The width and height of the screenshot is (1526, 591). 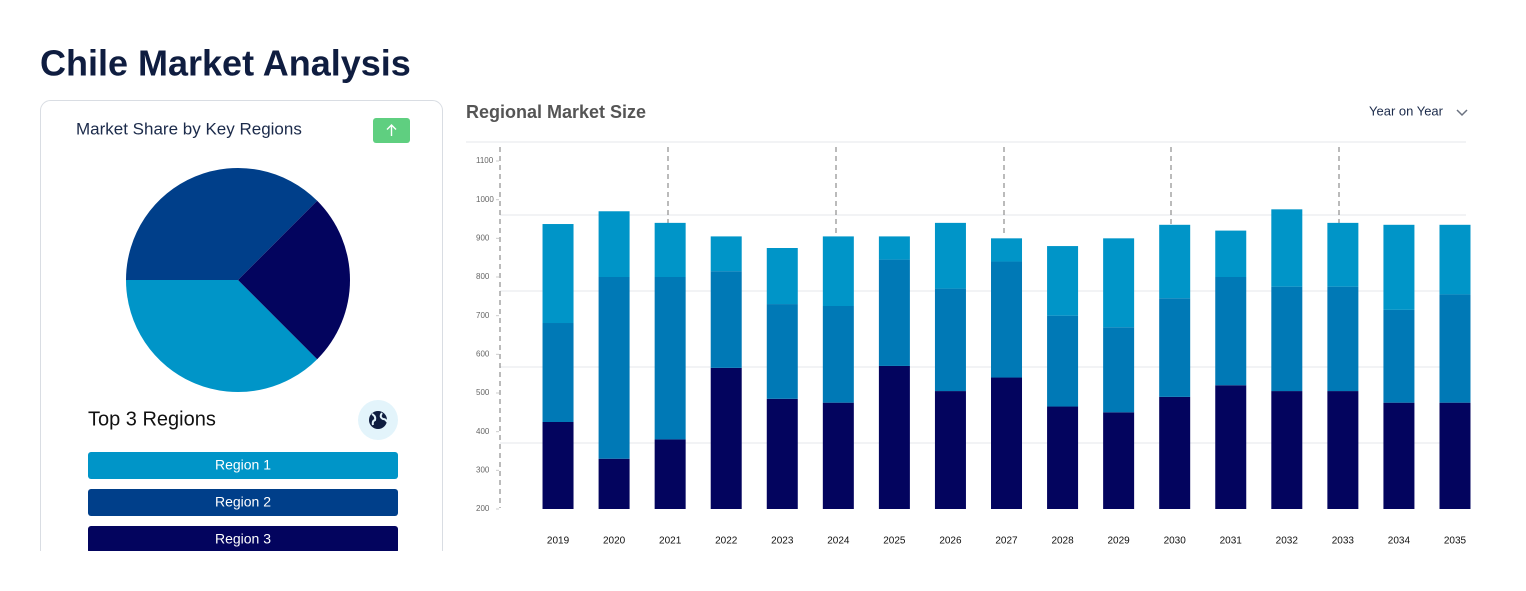 What do you see at coordinates (483, 276) in the screenshot?
I see `y-tick-label: 800` at bounding box center [483, 276].